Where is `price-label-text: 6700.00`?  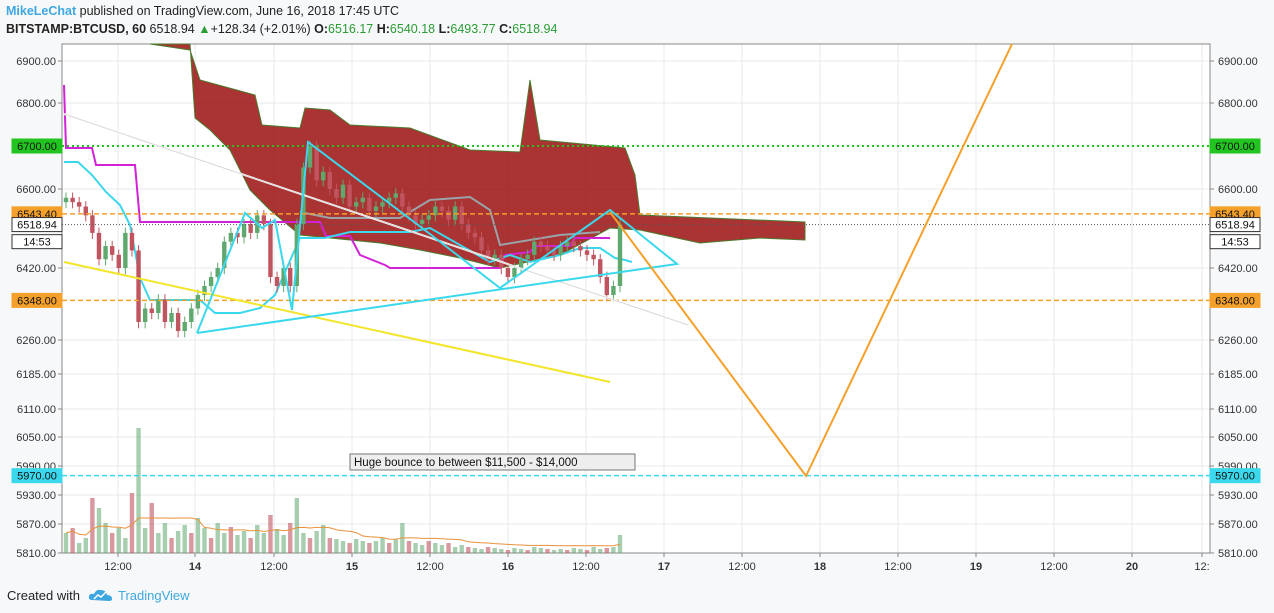 price-label-text: 6700.00 is located at coordinates (37, 147).